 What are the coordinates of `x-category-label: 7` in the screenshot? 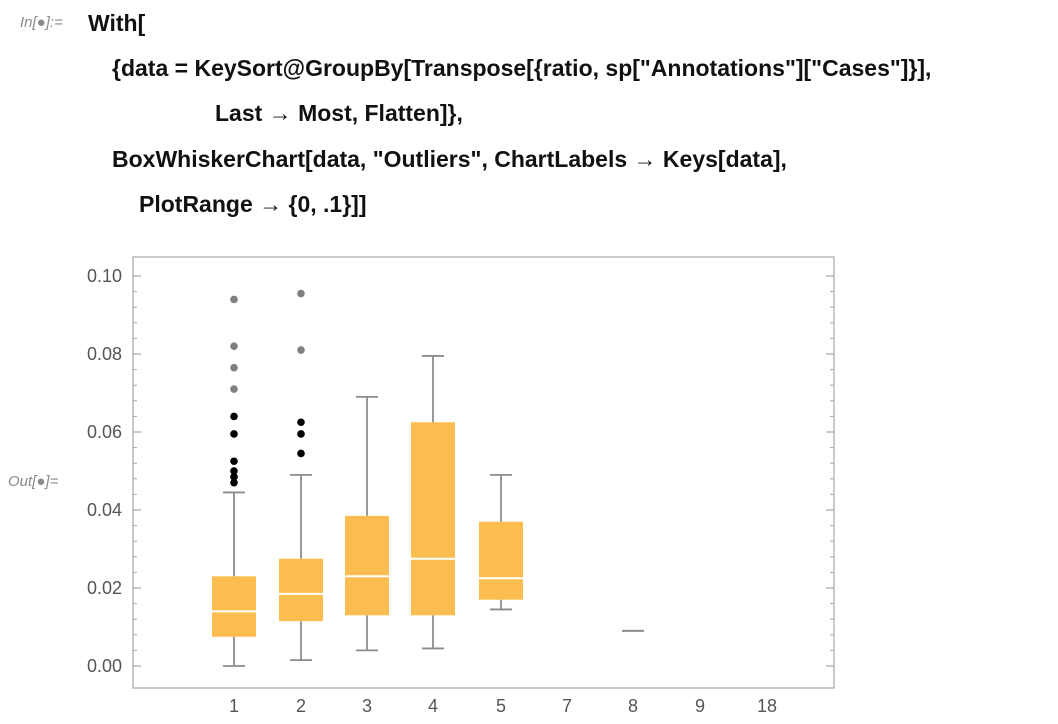 It's located at (567, 706).